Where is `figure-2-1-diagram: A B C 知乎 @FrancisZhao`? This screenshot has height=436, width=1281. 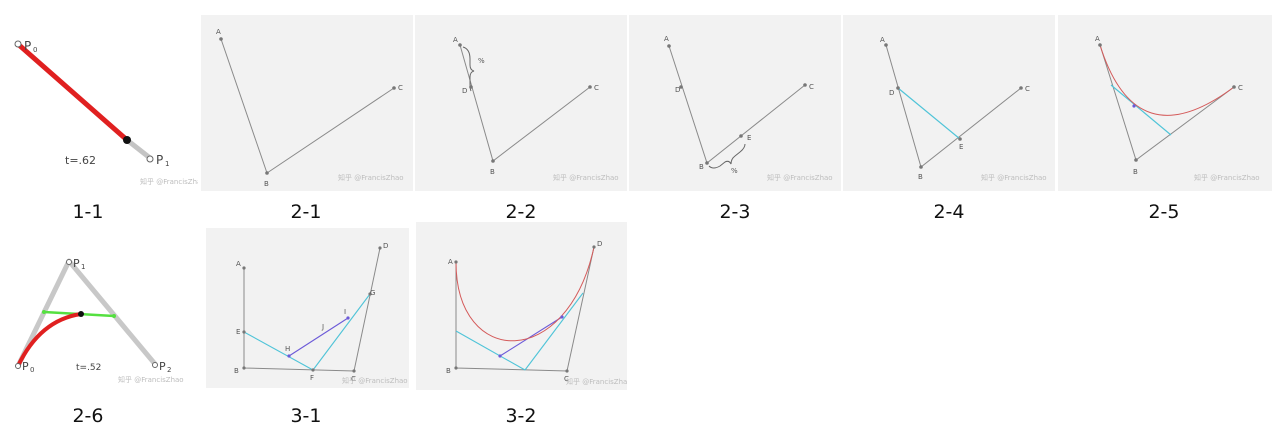 figure-2-1-diagram: A B C 知乎 @FrancisZhao is located at coordinates (310, 108).